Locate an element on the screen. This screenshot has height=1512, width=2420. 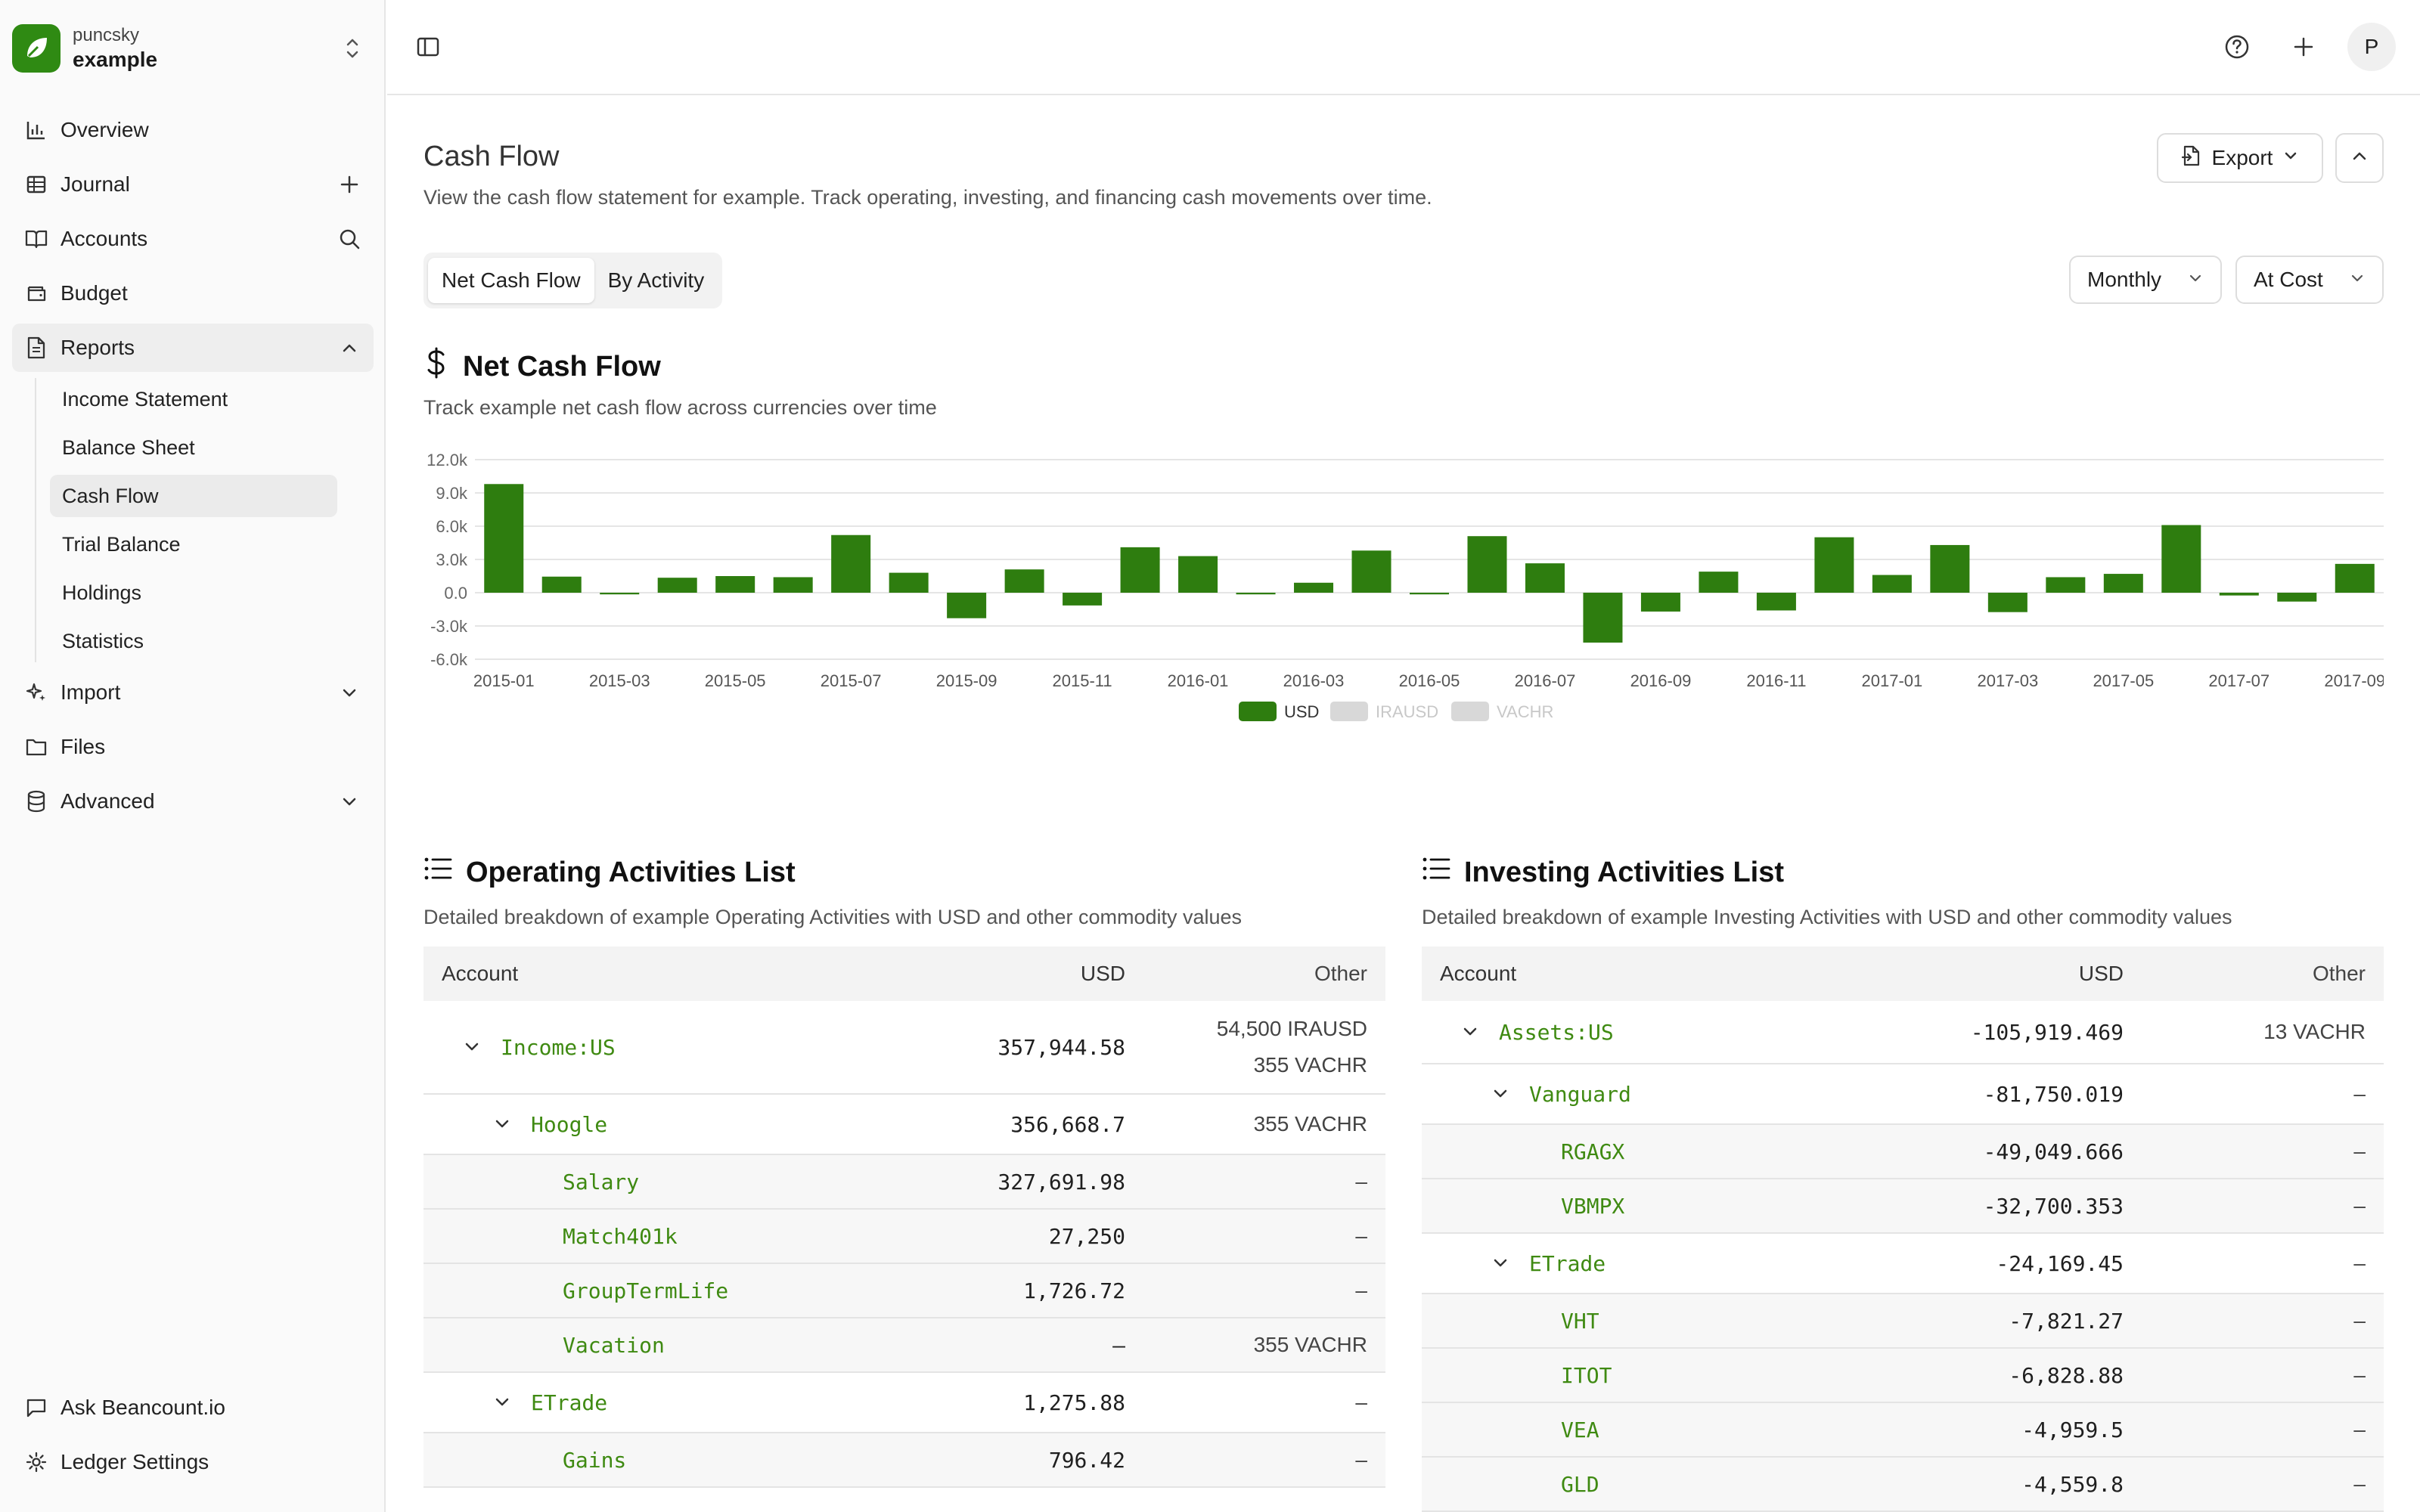
period-select-value: Monthly is located at coordinates (2124, 279).